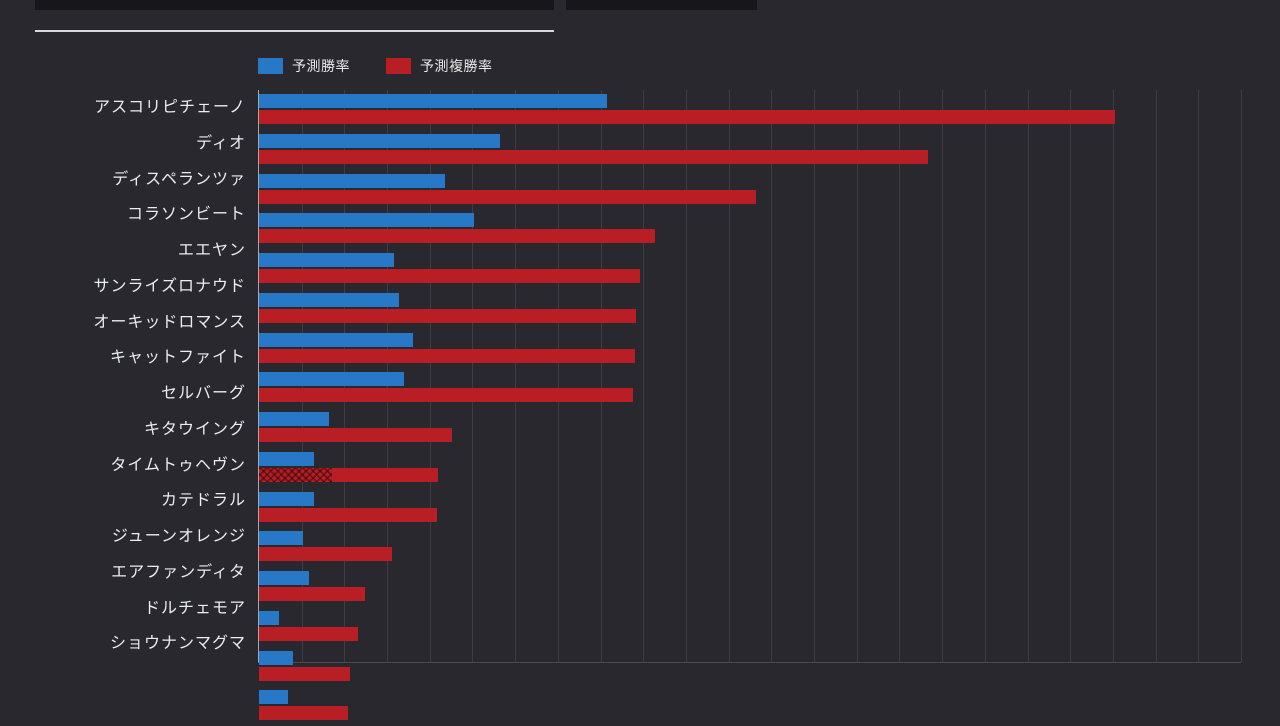 The height and width of the screenshot is (726, 1280). Describe the element at coordinates (294, 5) in the screenshot. I see `cropped-toolbar-fragment-left` at that location.